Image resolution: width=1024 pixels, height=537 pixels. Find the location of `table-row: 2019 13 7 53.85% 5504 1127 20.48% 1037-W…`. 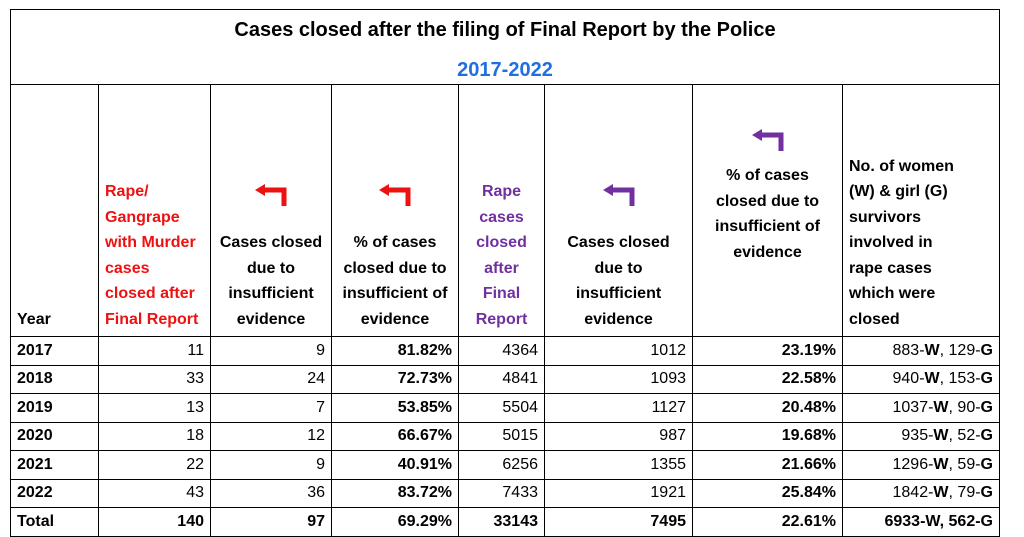

table-row: 2019 13 7 53.85% 5504 1127 20.48% 1037-W… is located at coordinates (505, 408).